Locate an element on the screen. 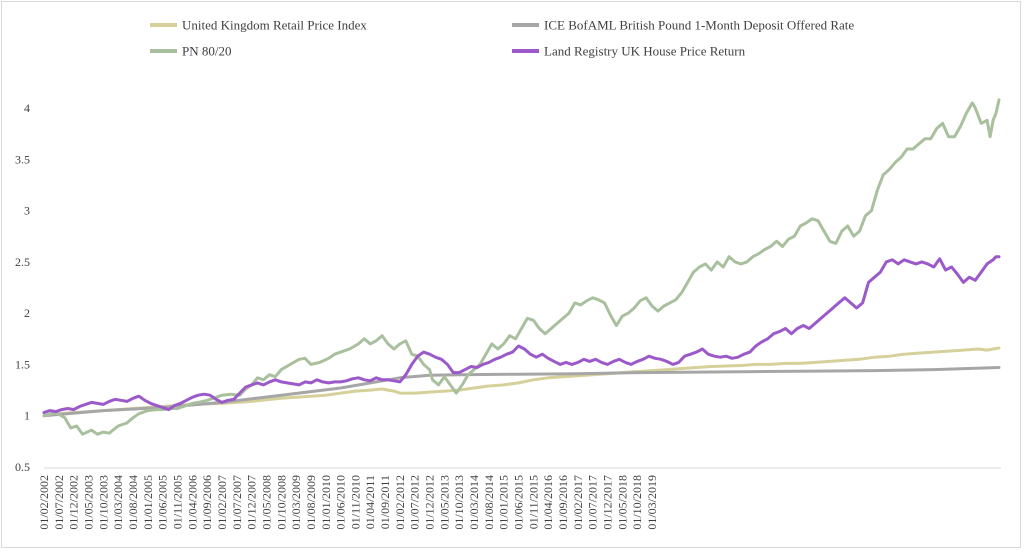 Image resolution: width=1024 pixels, height=551 pixels. legend-label-3: Land Registry UK House Price Return is located at coordinates (645, 51).